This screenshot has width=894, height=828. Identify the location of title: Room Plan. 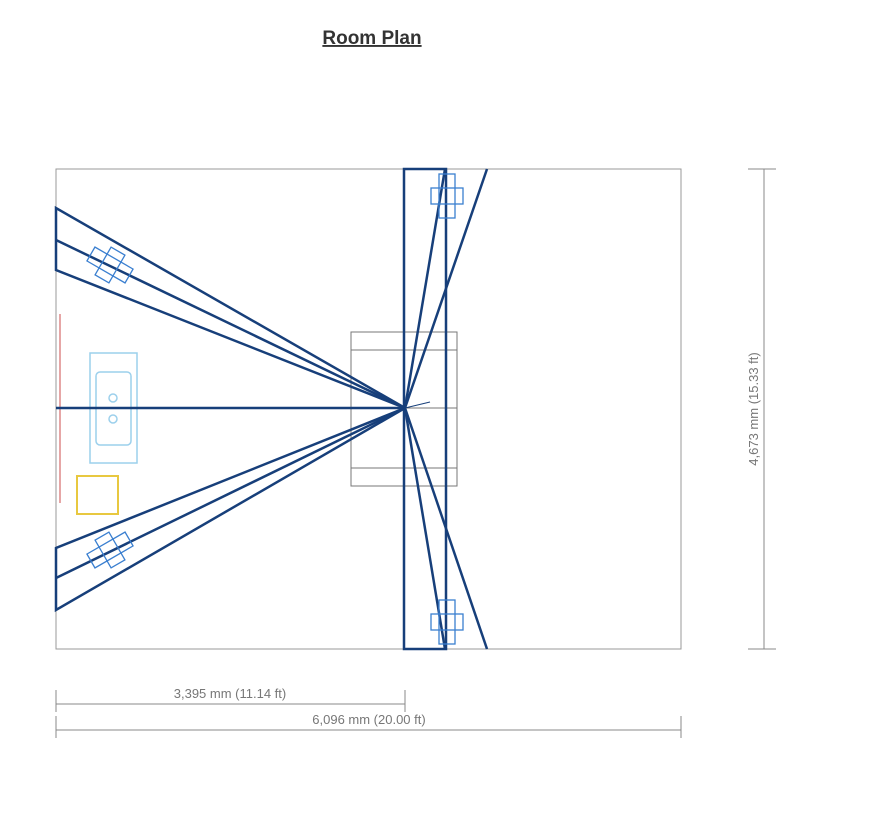
(371, 38).